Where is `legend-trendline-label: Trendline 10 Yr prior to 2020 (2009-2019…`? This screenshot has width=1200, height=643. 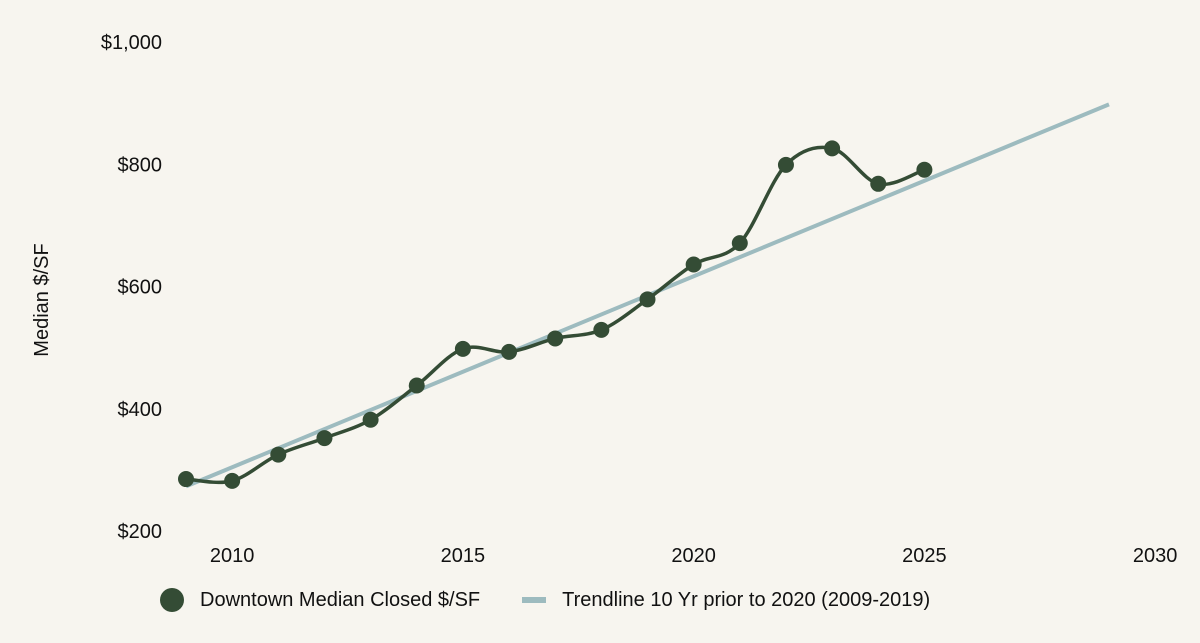 legend-trendline-label: Trendline 10 Yr prior to 2020 (2009-2019… is located at coordinates (746, 599).